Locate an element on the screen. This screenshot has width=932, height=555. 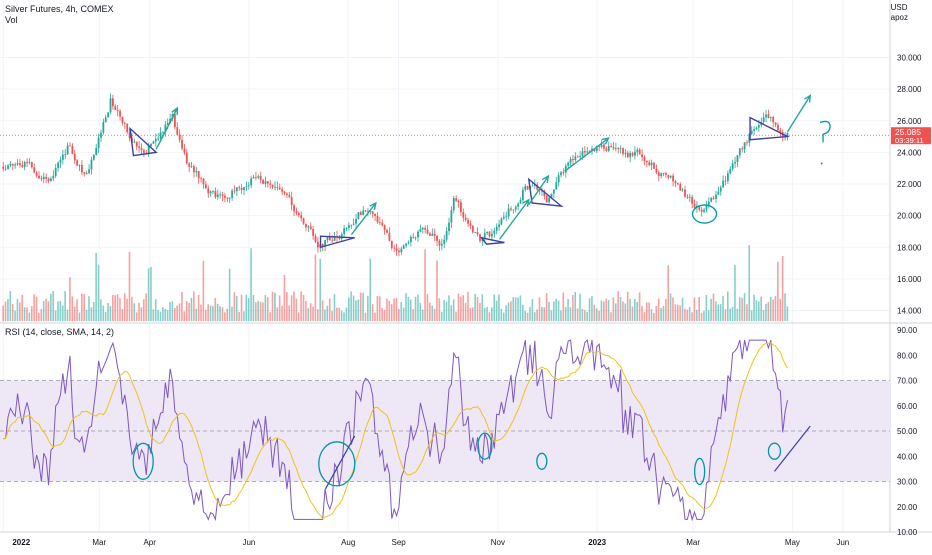
question-mark-dot is located at coordinates (821, 163).